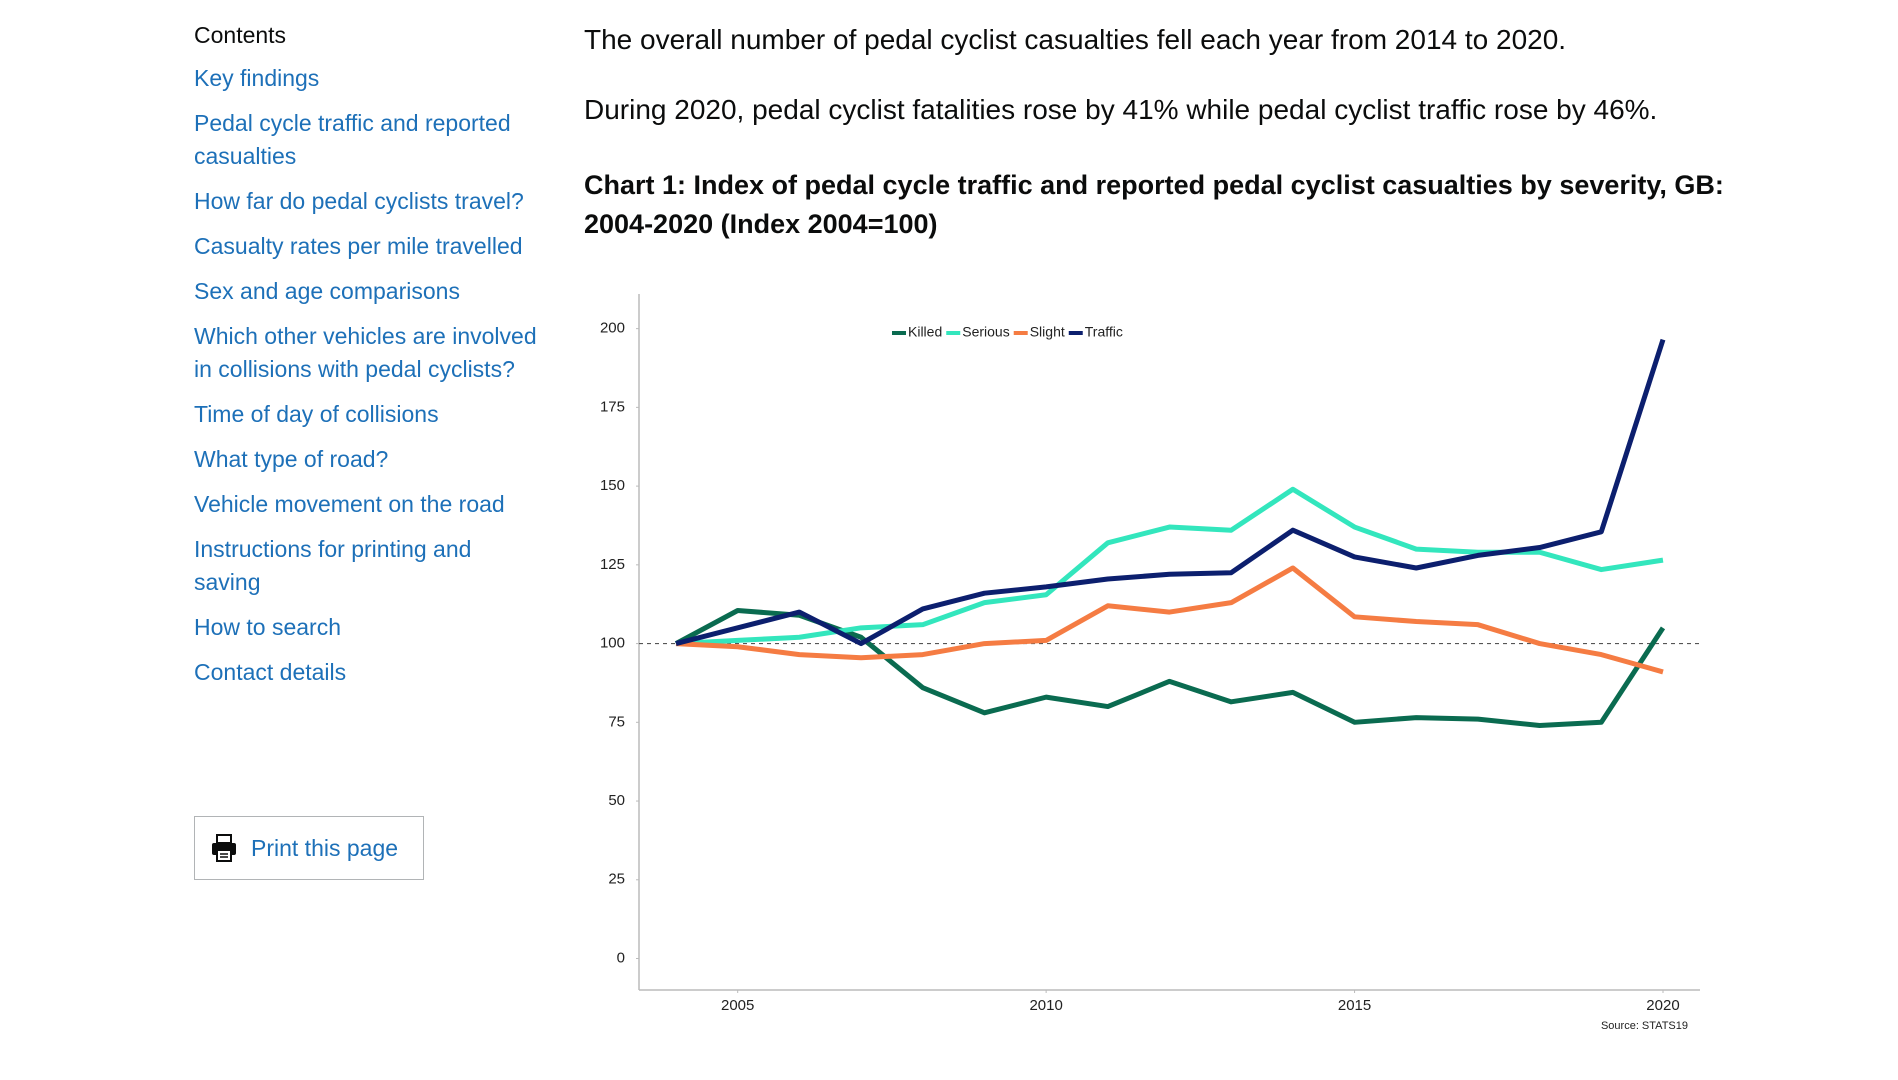  I want to click on nav-item: Sex and age comparisons, so click(369, 291).